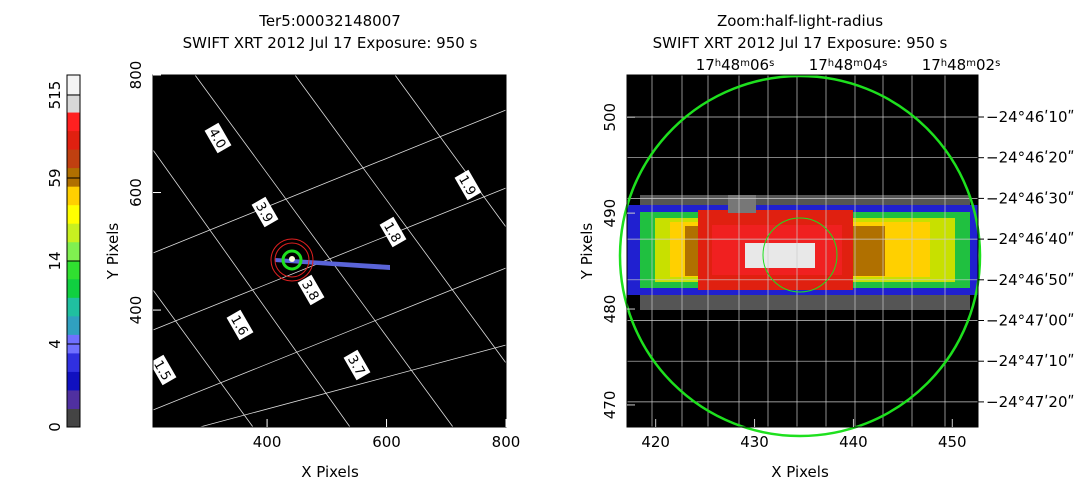  What do you see at coordinates (853, 442) in the screenshot?
I see `x-tick-label: 440` at bounding box center [853, 442].